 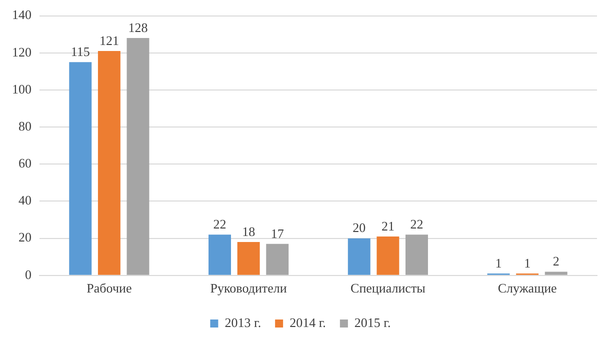 What do you see at coordinates (25, 126) in the screenshot?
I see `y-tick-label: 80` at bounding box center [25, 126].